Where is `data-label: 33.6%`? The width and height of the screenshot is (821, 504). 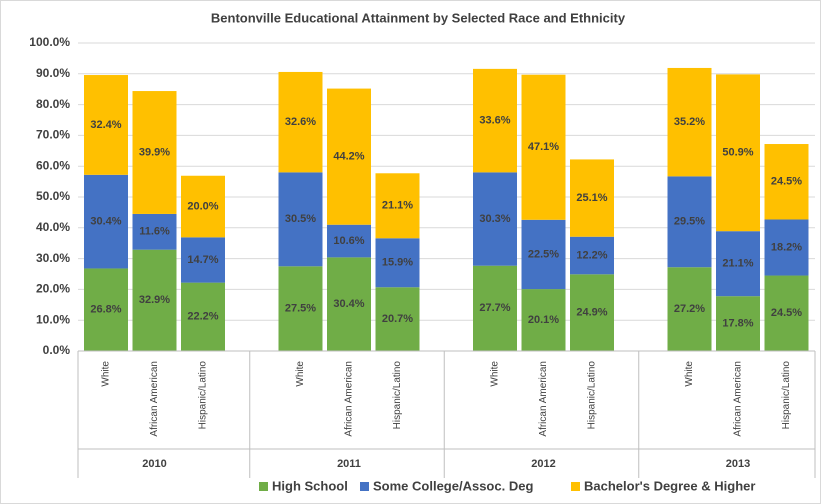 data-label: 33.6% is located at coordinates (494, 121).